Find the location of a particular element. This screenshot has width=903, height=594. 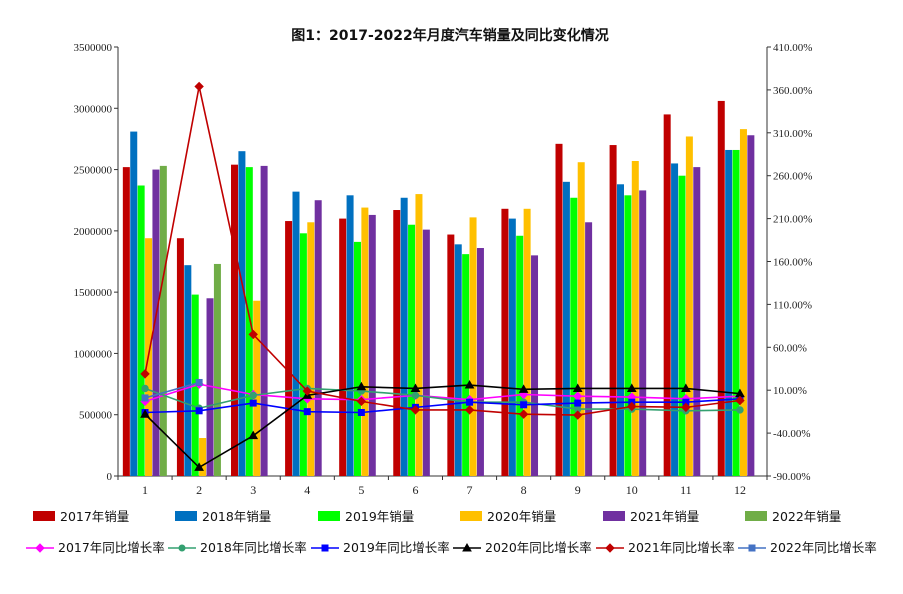

x-tick-label: 1 is located at coordinates (145, 490).